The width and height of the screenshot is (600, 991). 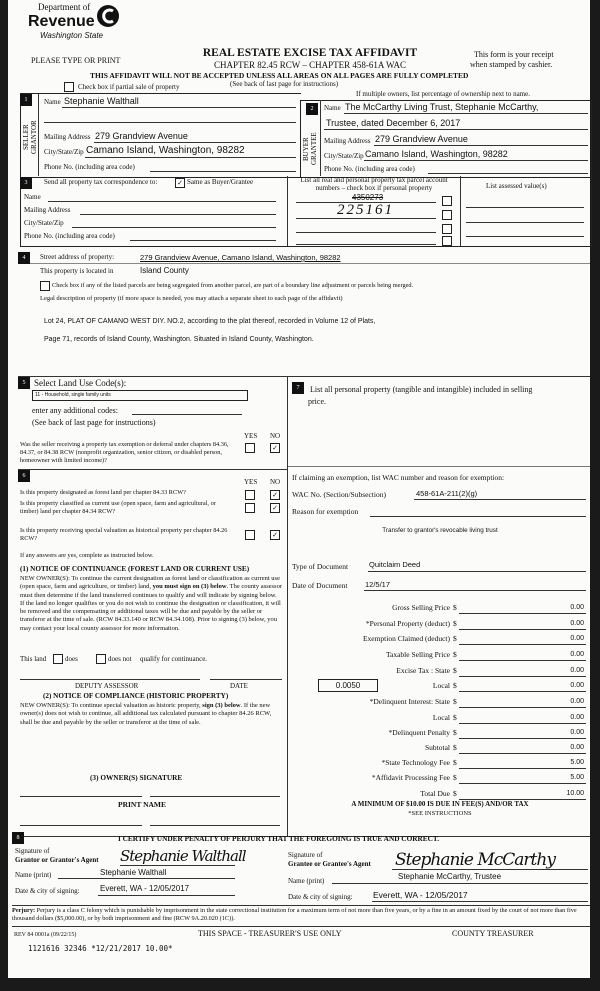 I want to click on current-use-no-checkbox: ✓, so click(x=275, y=508).